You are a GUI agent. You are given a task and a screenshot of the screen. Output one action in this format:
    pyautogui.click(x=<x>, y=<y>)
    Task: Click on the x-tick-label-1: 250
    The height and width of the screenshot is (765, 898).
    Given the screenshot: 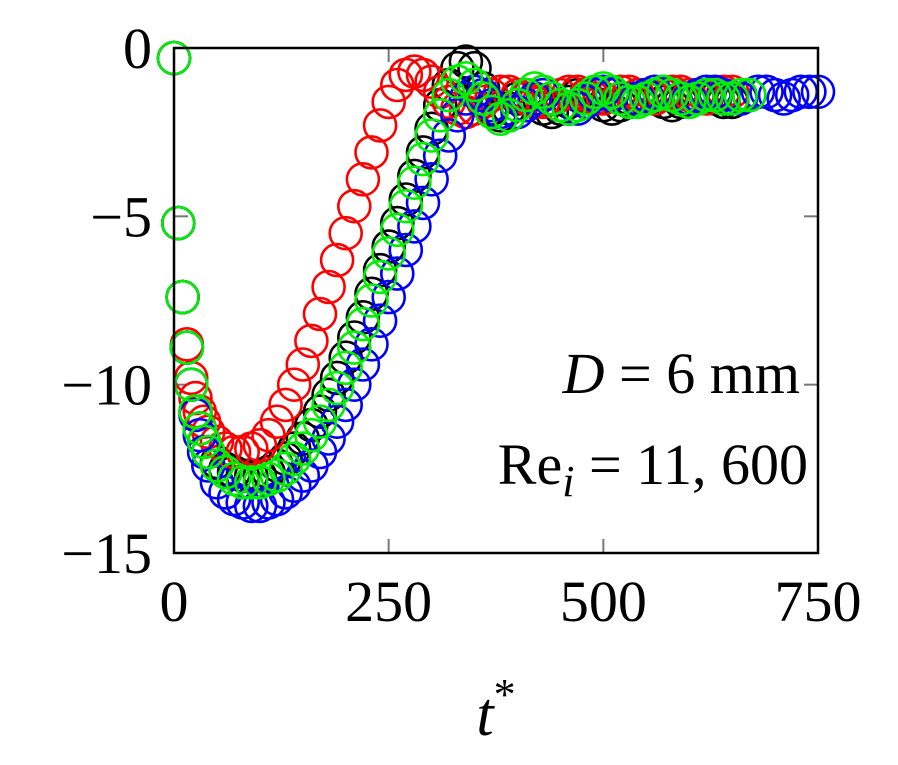 What is the action you would take?
    pyautogui.click(x=388, y=601)
    